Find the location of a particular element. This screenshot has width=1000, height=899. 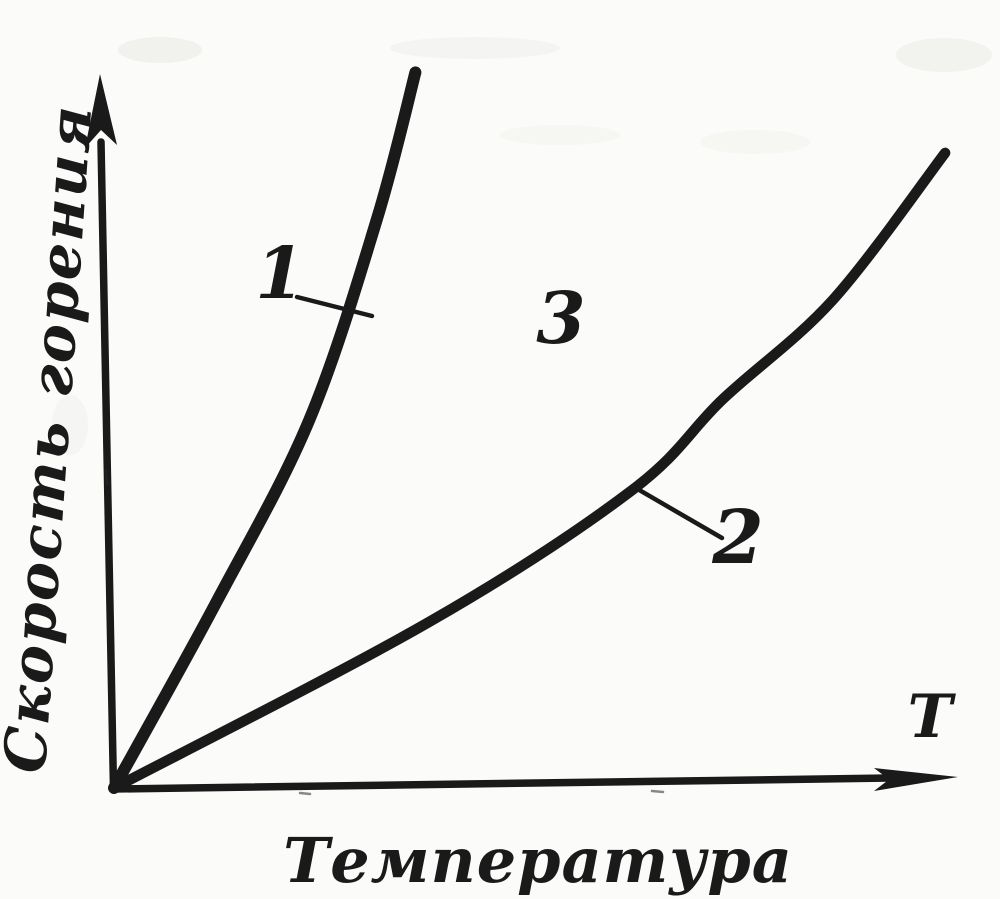

curve-2-label: 2 is located at coordinates (737, 538).